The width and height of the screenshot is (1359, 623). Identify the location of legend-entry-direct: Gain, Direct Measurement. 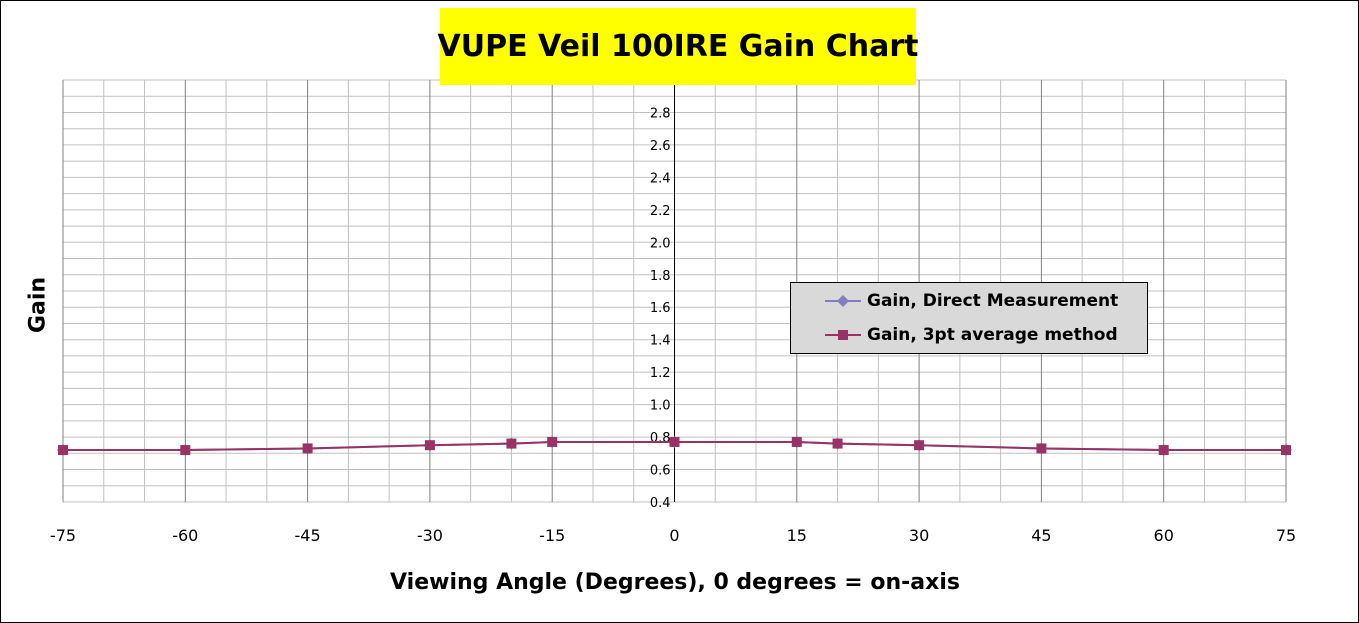
(971, 301).